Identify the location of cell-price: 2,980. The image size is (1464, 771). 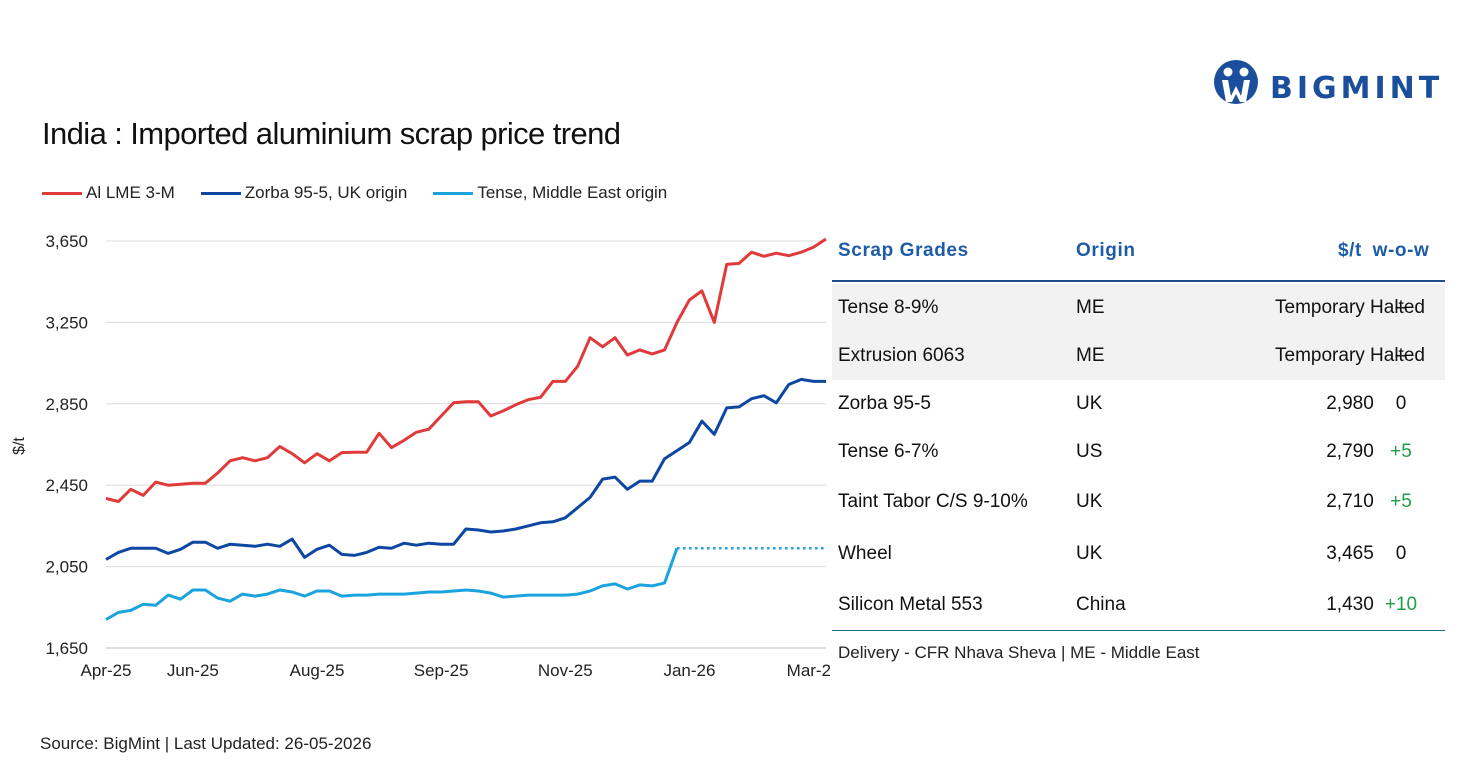
(1350, 403).